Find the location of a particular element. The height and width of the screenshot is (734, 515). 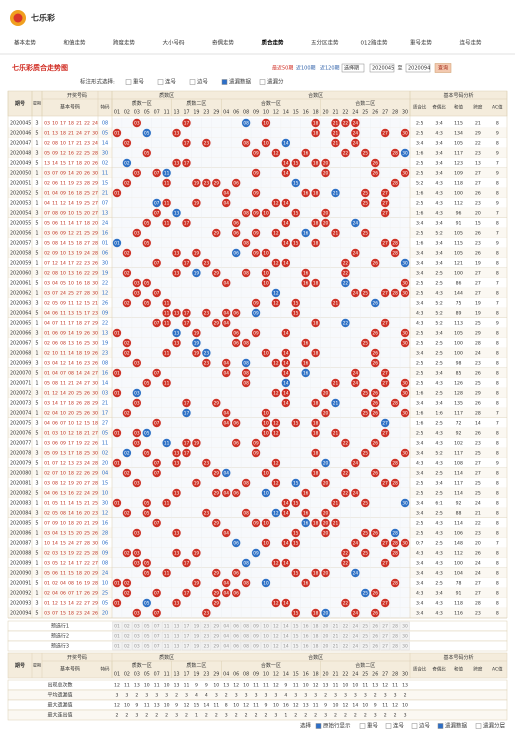

filter-option: 边号 is located at coordinates (203, 82).